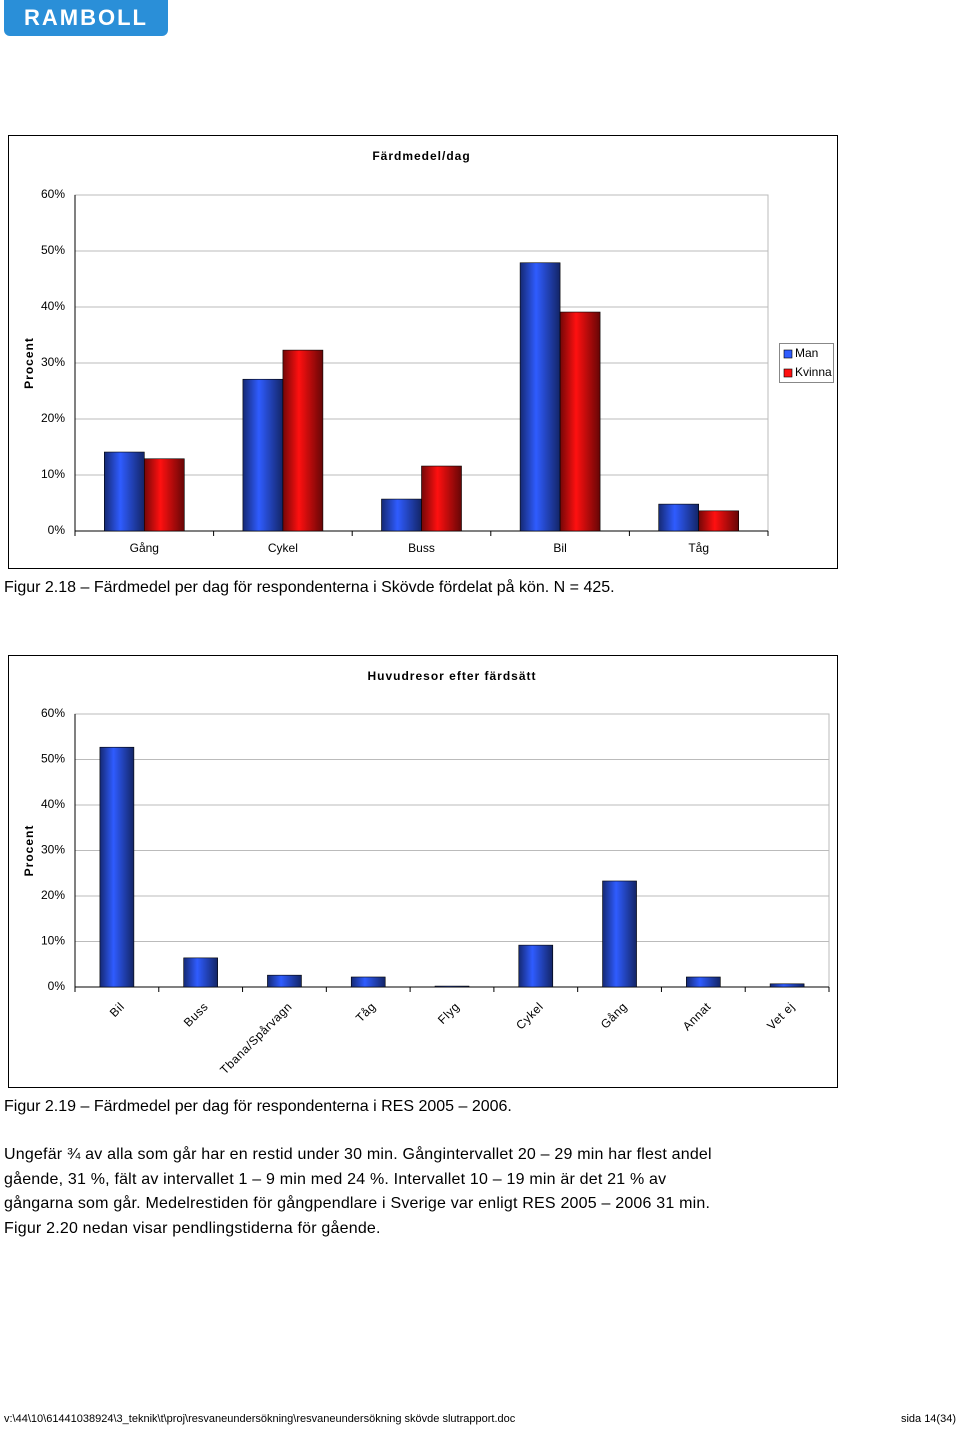  What do you see at coordinates (806, 353) in the screenshot?
I see `legend-label: Man` at bounding box center [806, 353].